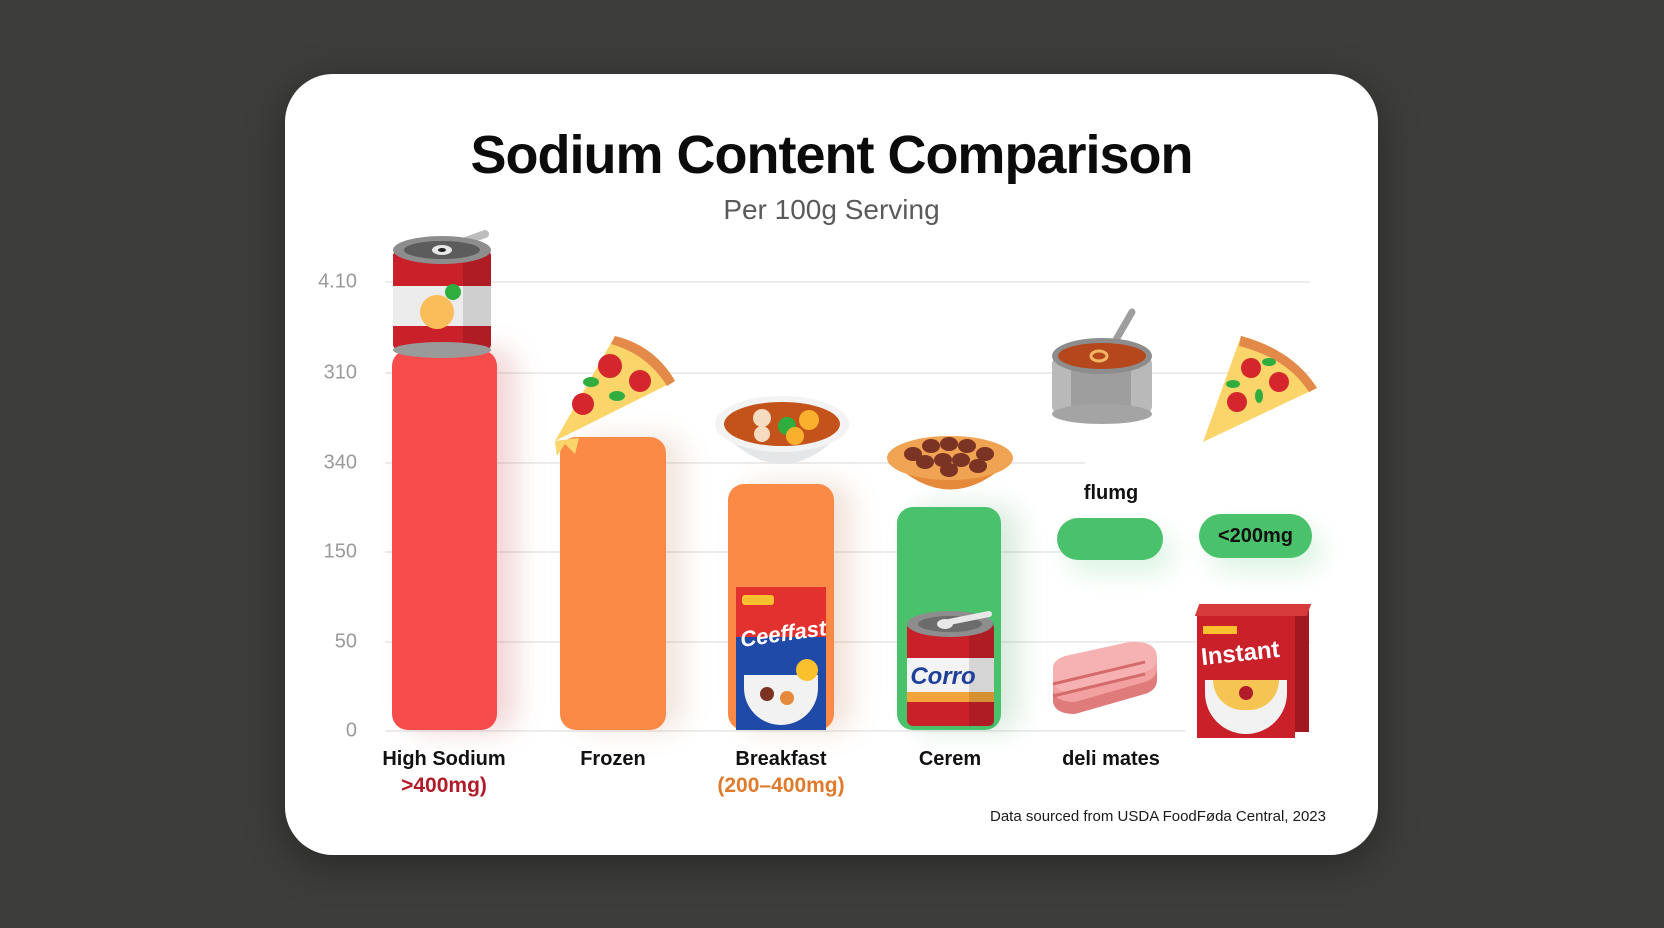 The image size is (1664, 928). Describe the element at coordinates (785, 731) in the screenshot. I see `gridline-baseline` at that location.